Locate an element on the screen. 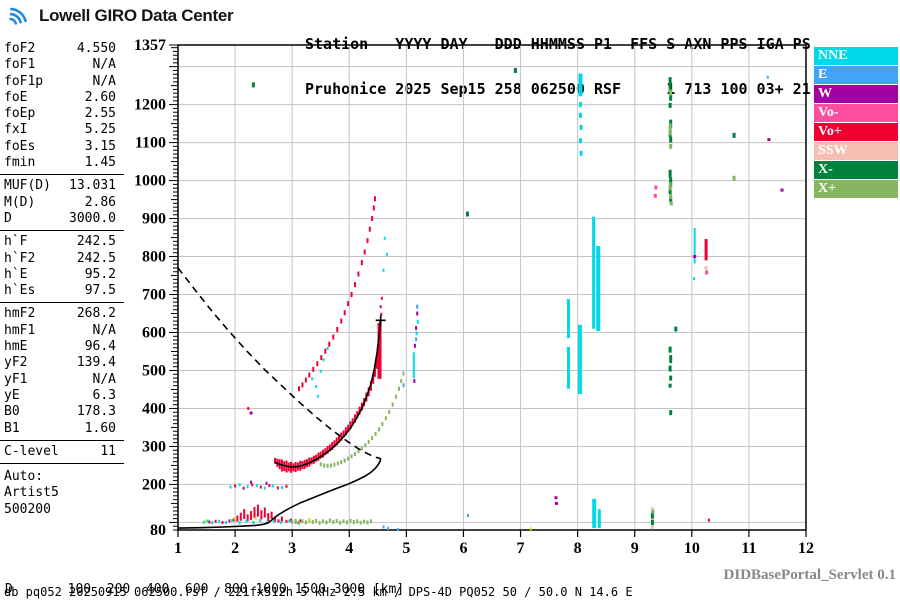  param-value: 97.5 is located at coordinates (100, 291).